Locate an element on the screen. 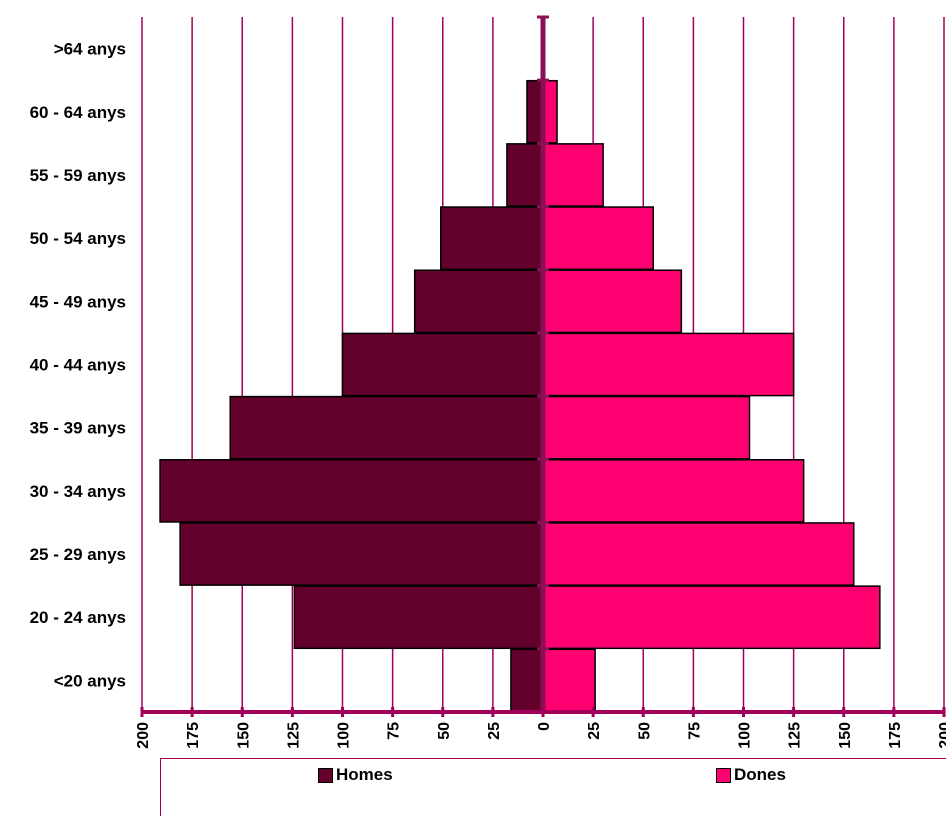  category-label: 20 - 24 anys is located at coordinates (78, 617).